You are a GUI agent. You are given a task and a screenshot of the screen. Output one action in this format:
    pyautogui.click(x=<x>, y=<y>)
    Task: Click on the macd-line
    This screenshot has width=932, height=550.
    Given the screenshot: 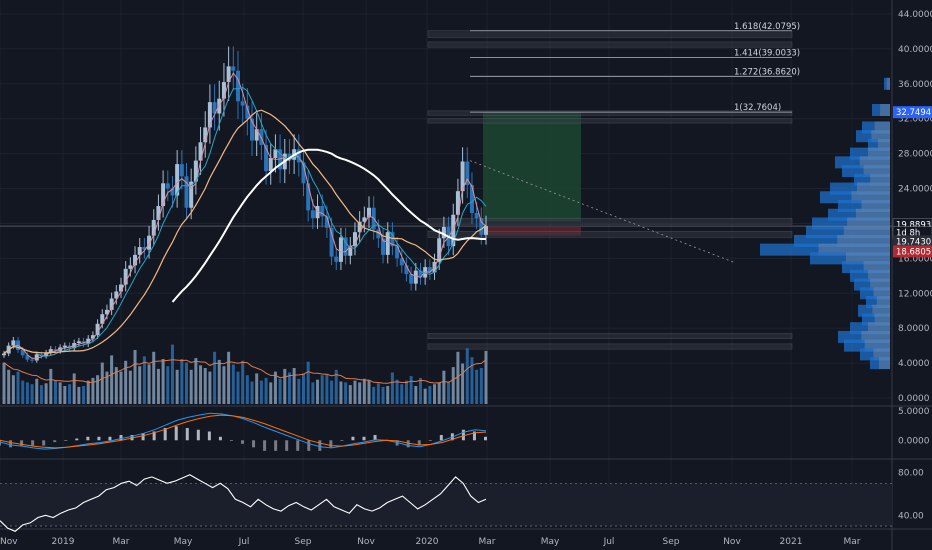 What is the action you would take?
    pyautogui.click(x=243, y=431)
    